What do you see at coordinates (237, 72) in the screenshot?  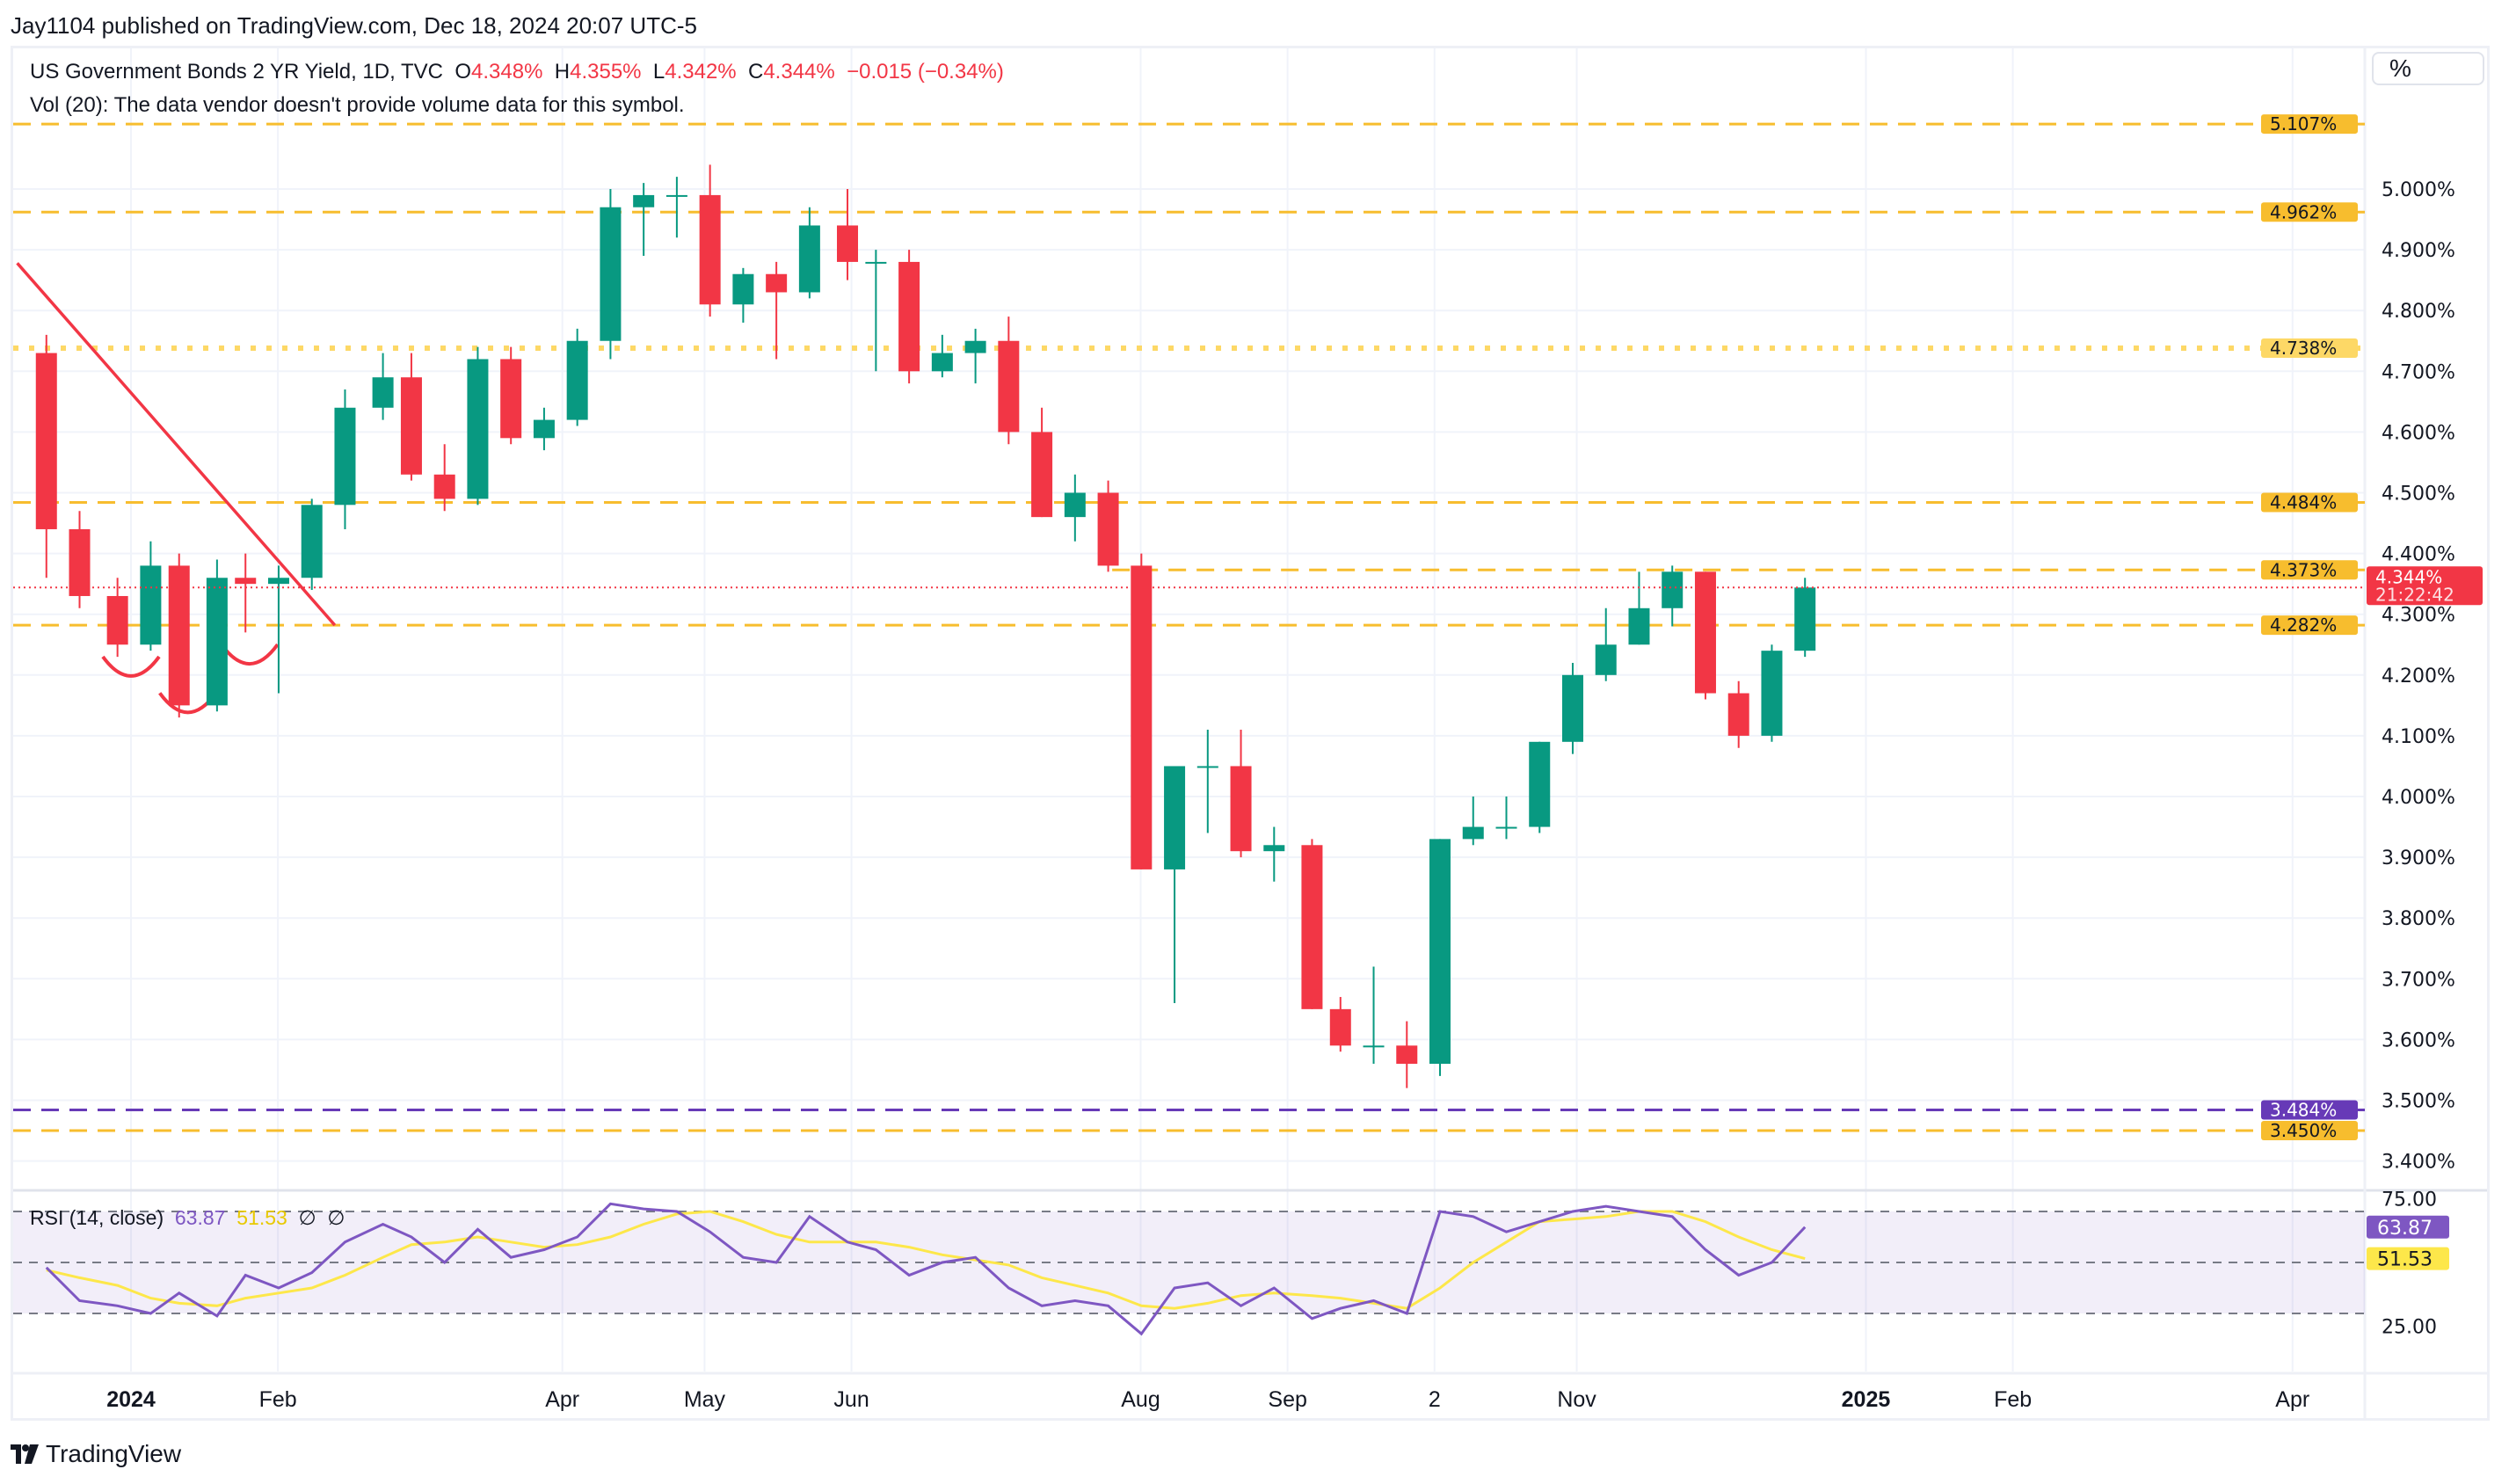 I see `symbol-title: US Government Bonds 2 YR Yield, 1D, TVC` at bounding box center [237, 72].